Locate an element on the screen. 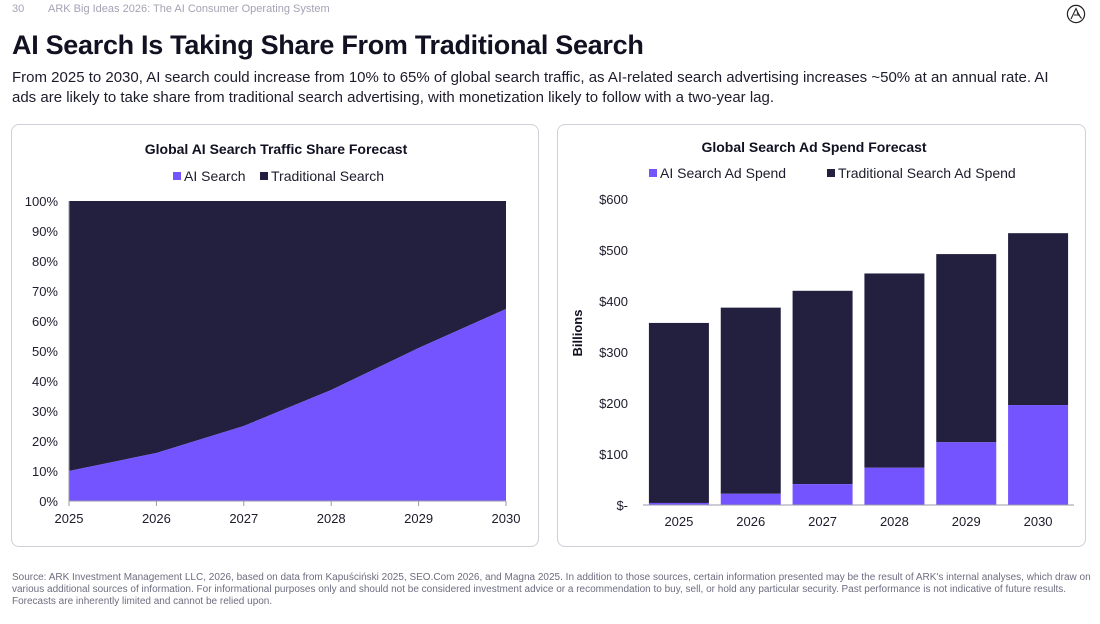  legend-traditional-search-label: Traditional Search is located at coordinates (327, 176).